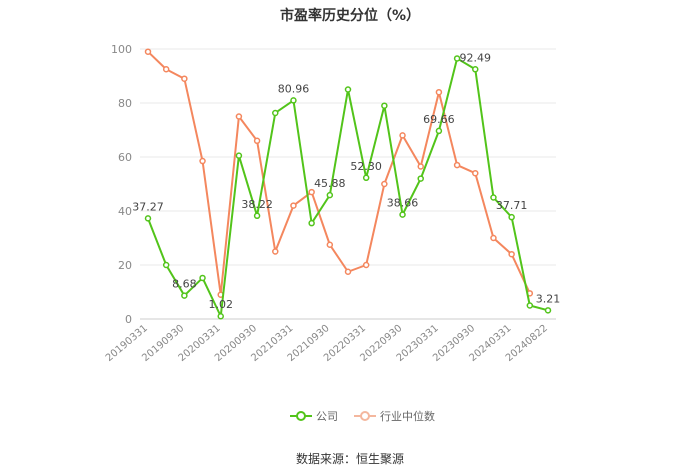 Image resolution: width=700 pixels, height=474 pixels. What do you see at coordinates (148, 206) in the screenshot?
I see `data-label: 37.27` at bounding box center [148, 206].